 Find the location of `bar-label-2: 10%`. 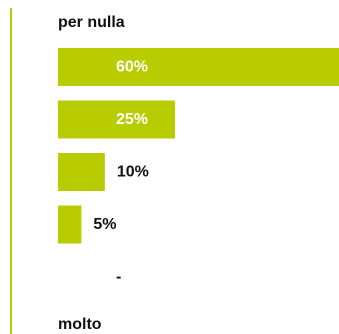

bar-label-2: 10% is located at coordinates (133, 172).